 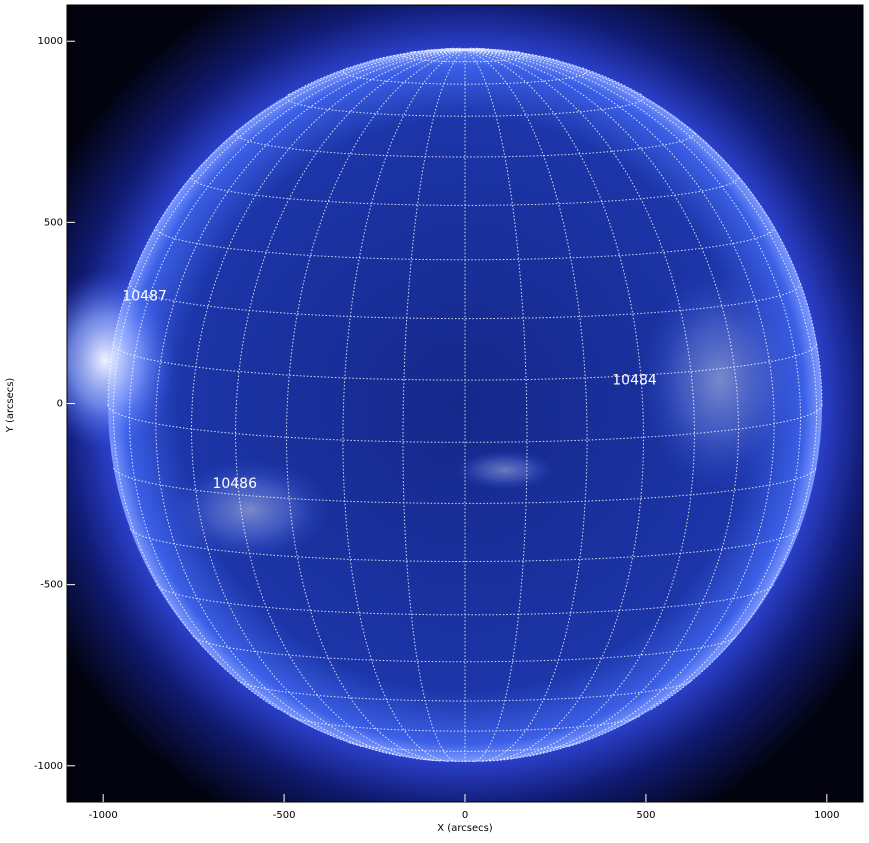 I want to click on x-tick-label: -500, so click(x=284, y=815).